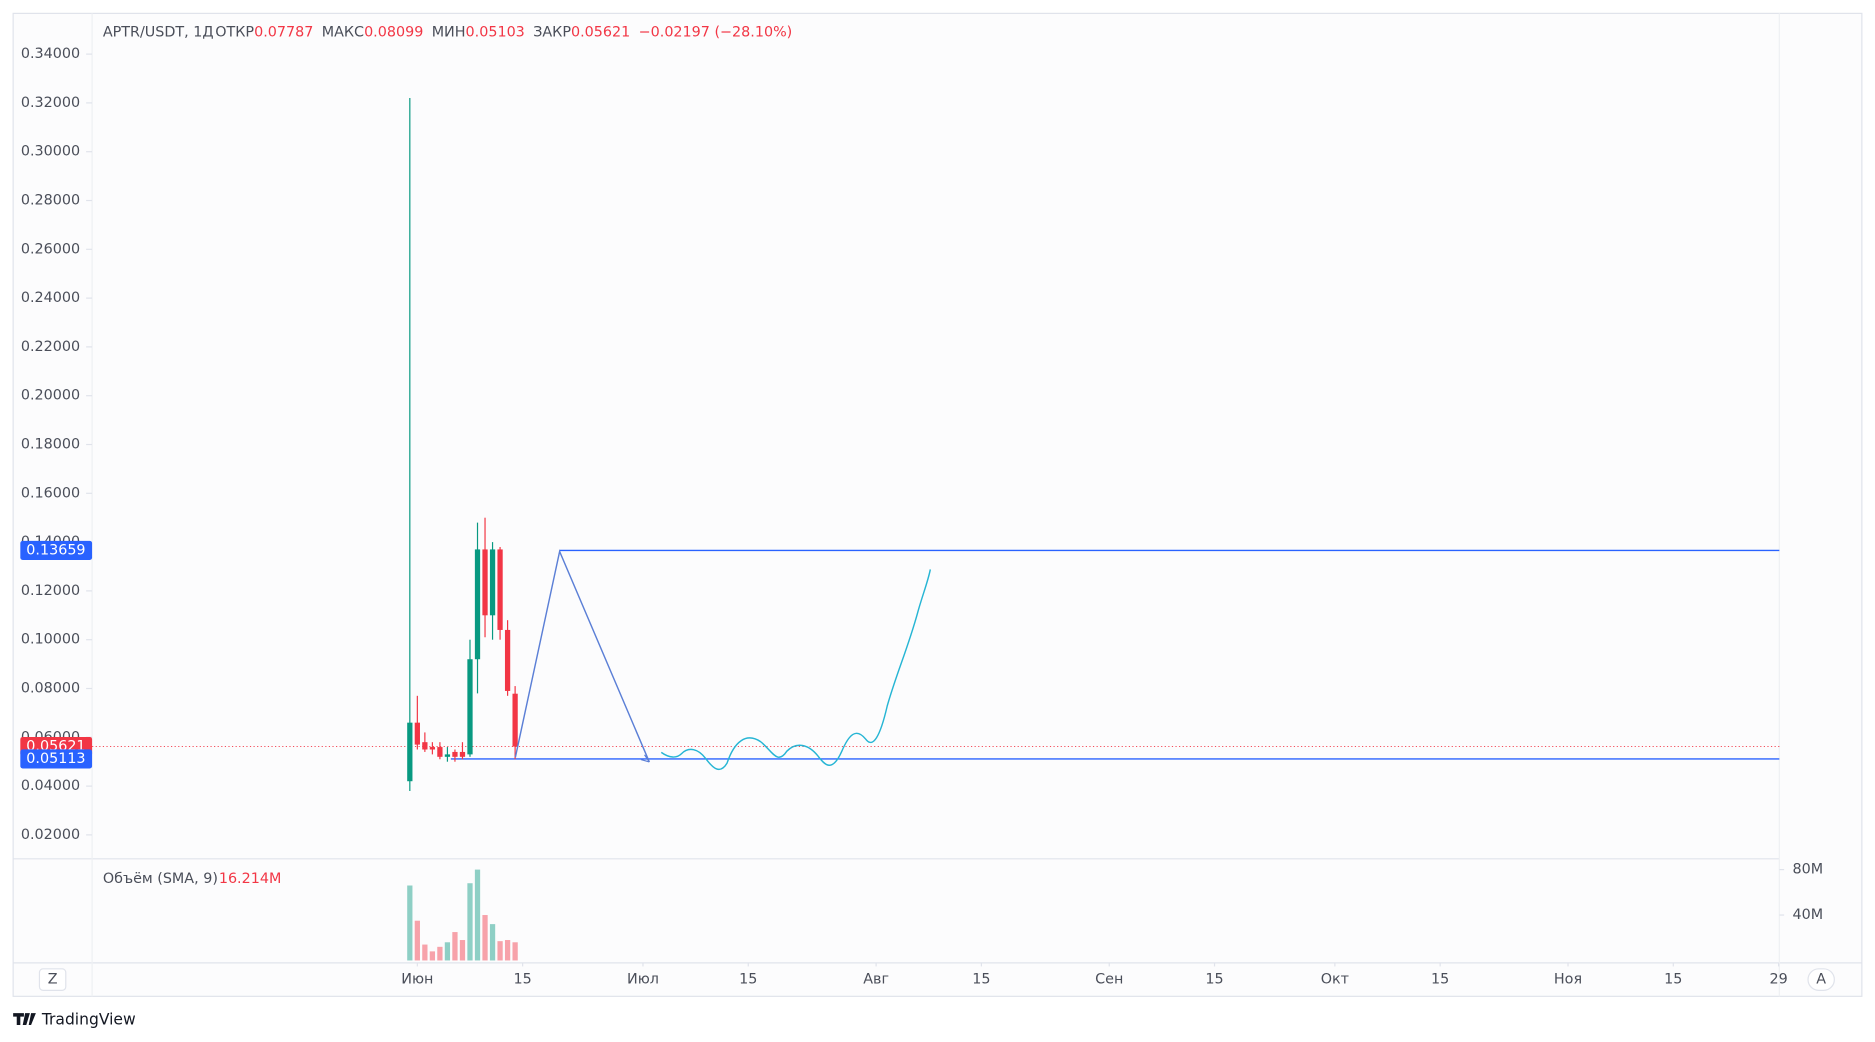 The width and height of the screenshot is (1875, 1042). What do you see at coordinates (1568, 980) in the screenshot?
I see `x-tick-label: Ноя` at bounding box center [1568, 980].